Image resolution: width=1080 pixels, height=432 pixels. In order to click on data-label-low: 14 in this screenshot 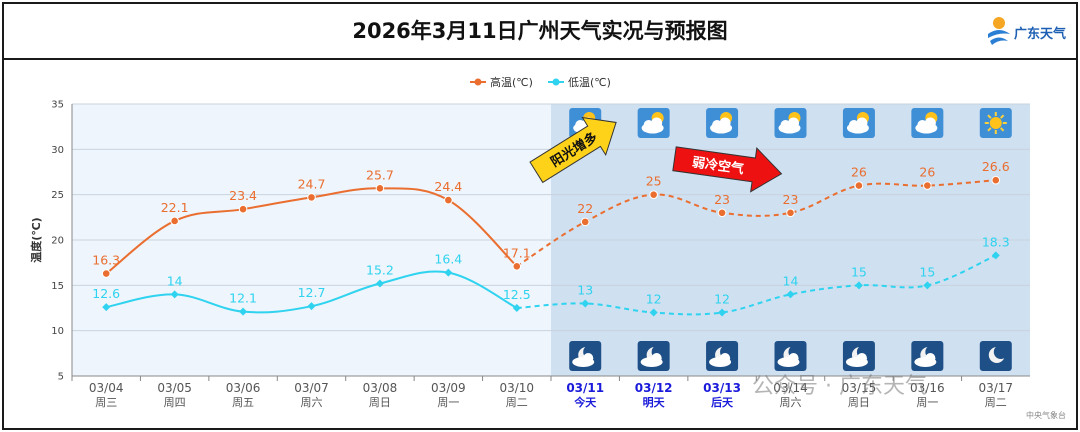, I will do `click(175, 280)`.